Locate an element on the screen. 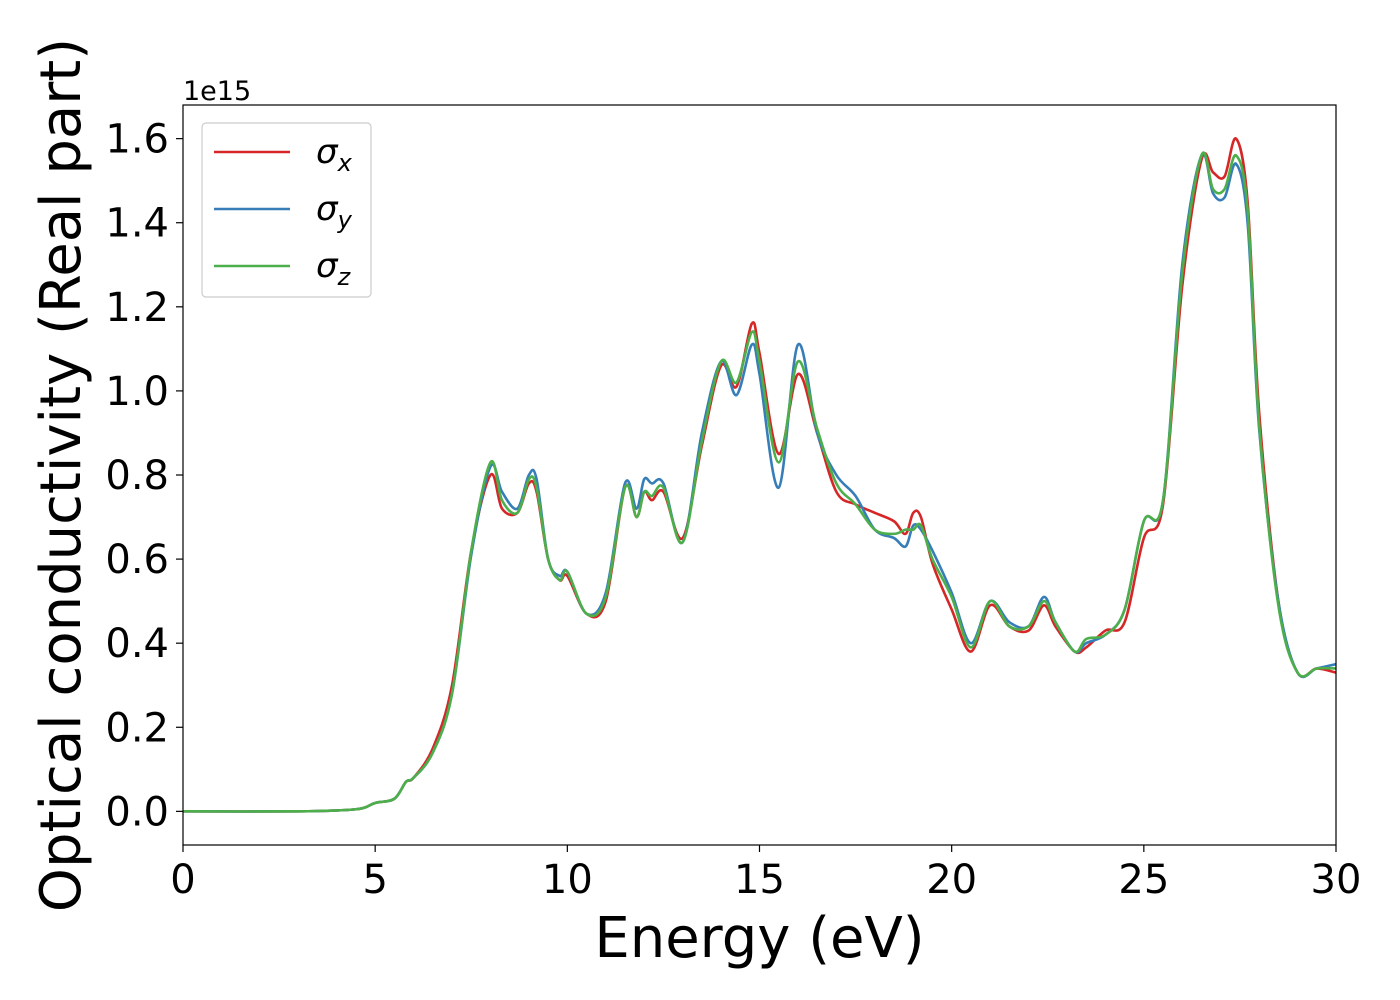 The width and height of the screenshot is (1400, 1000). y-tick-label: 0.2 is located at coordinates (137, 728).